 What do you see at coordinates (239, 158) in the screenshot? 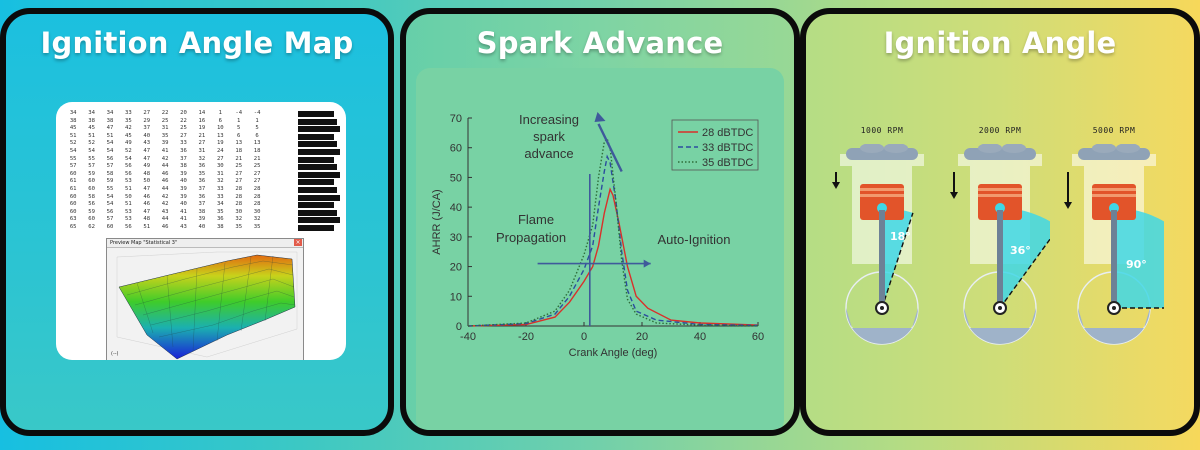
I see `map-cell: 21` at bounding box center [239, 158].